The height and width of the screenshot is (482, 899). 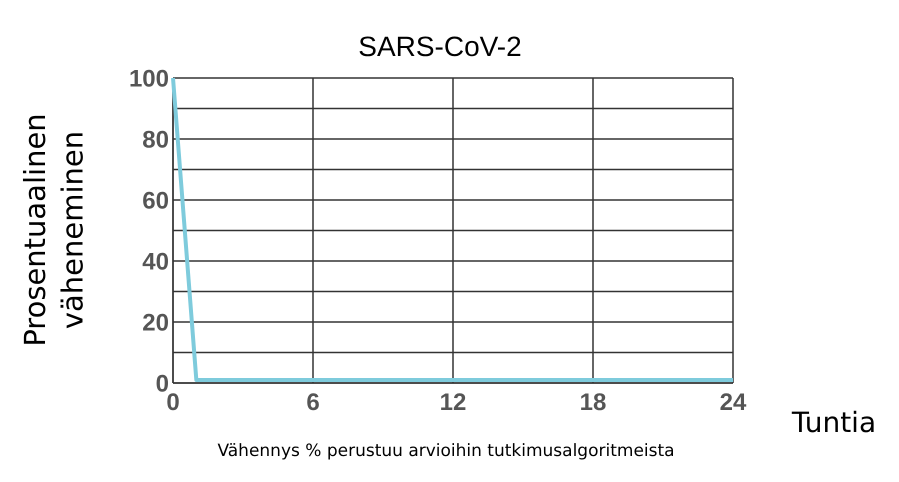 I want to click on y-tick-label: 0, so click(x=162, y=384).